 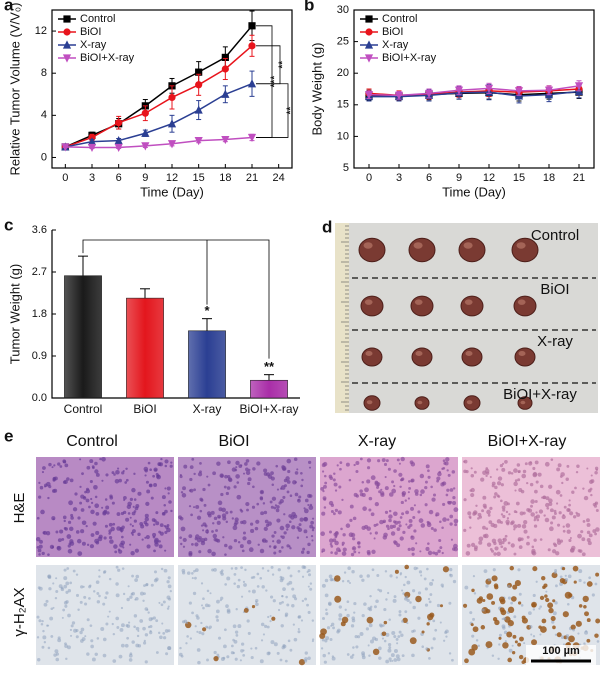 I want to click on y-tick-label: 5, so click(x=346, y=168).